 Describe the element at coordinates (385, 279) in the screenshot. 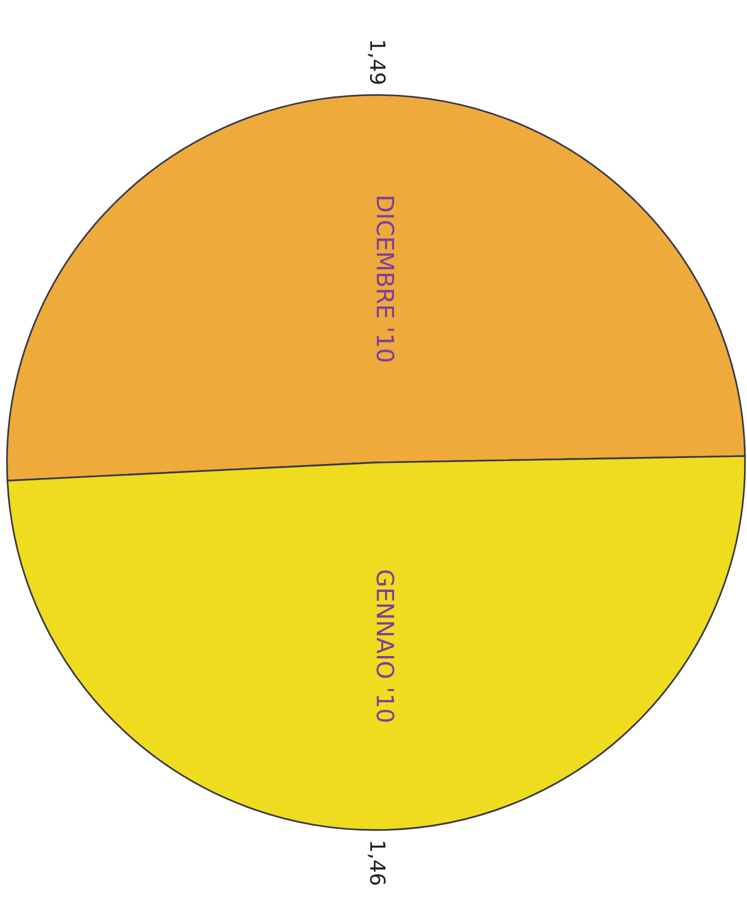

I see `slice-label: DICEMBRE '10` at that location.